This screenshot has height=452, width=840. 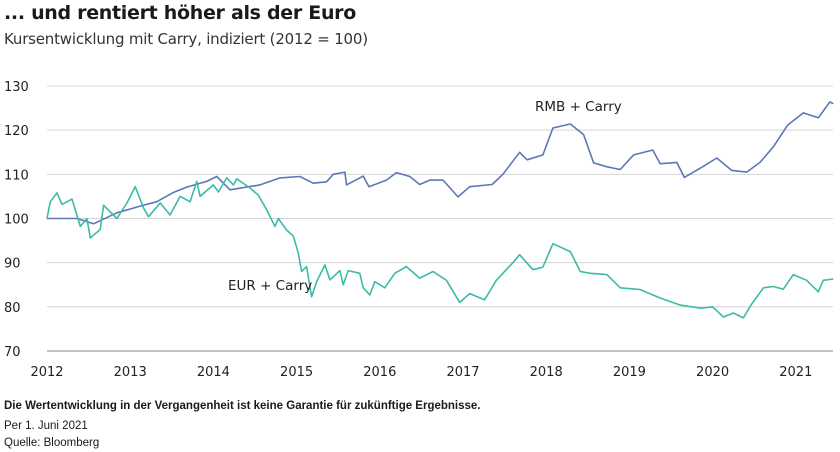 What do you see at coordinates (46, 426) in the screenshot?
I see `as-of-date: Per 1. Juni 2021` at bounding box center [46, 426].